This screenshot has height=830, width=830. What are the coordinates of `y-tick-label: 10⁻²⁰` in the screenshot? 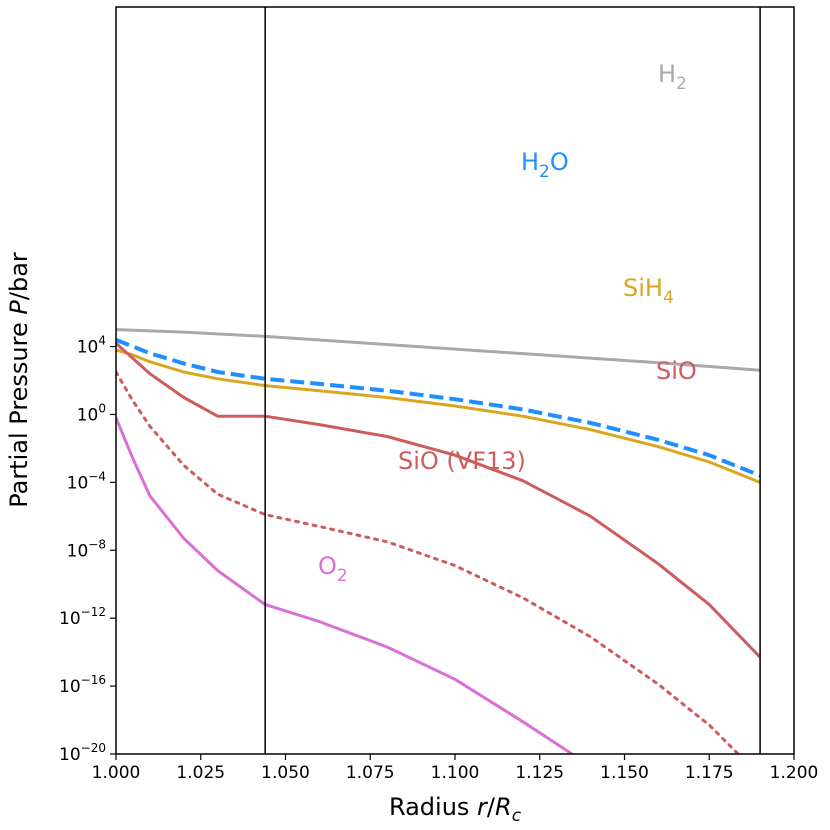 It's located at (82, 753).